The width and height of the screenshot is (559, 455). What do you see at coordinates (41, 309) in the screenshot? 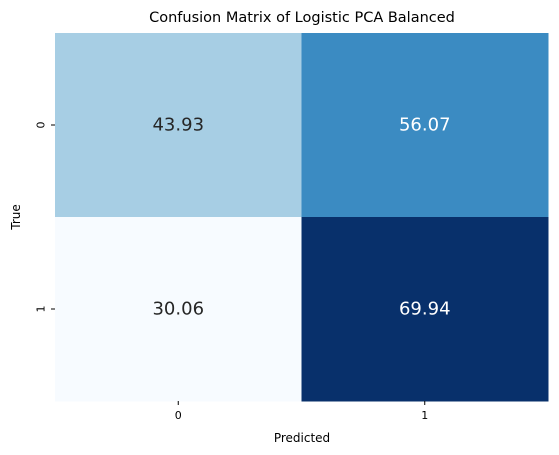
I see `y-tick-label-1: 1` at bounding box center [41, 309].